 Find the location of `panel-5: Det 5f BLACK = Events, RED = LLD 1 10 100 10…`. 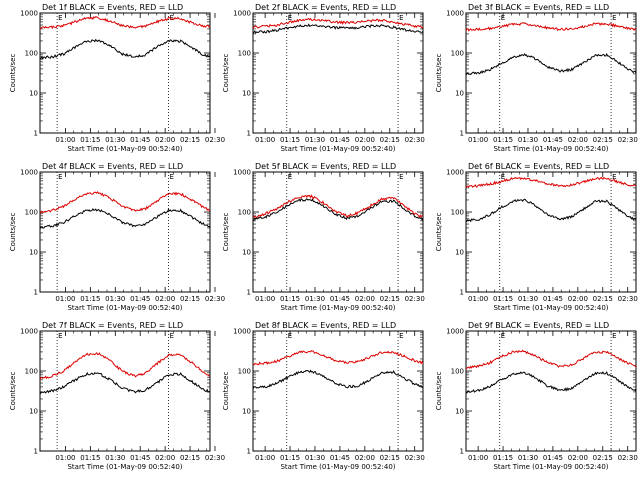

panel-5: Det 5f BLACK = Events, RED = LLD 1 10 100 10… is located at coordinates (323, 237).